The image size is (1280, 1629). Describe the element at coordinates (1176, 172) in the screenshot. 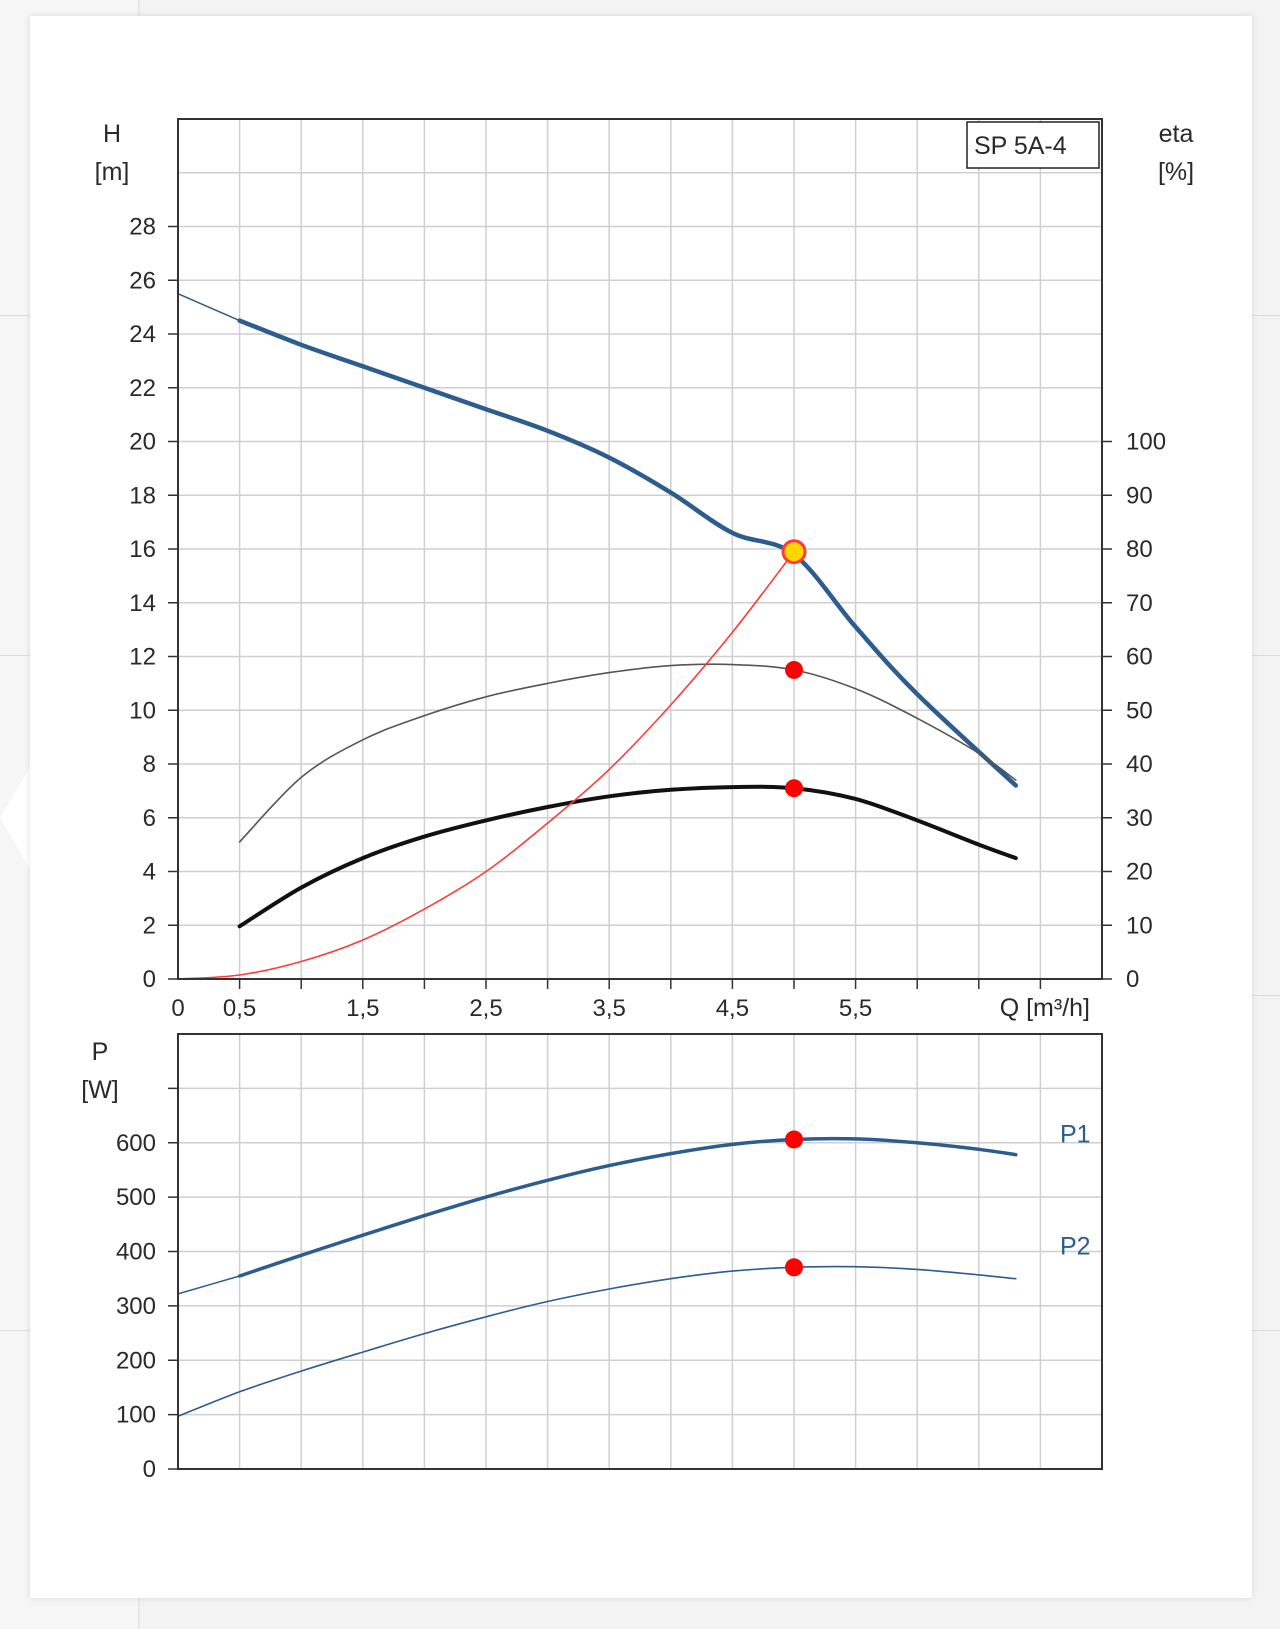

I see `y-axis-unit-right: [%]` at that location.